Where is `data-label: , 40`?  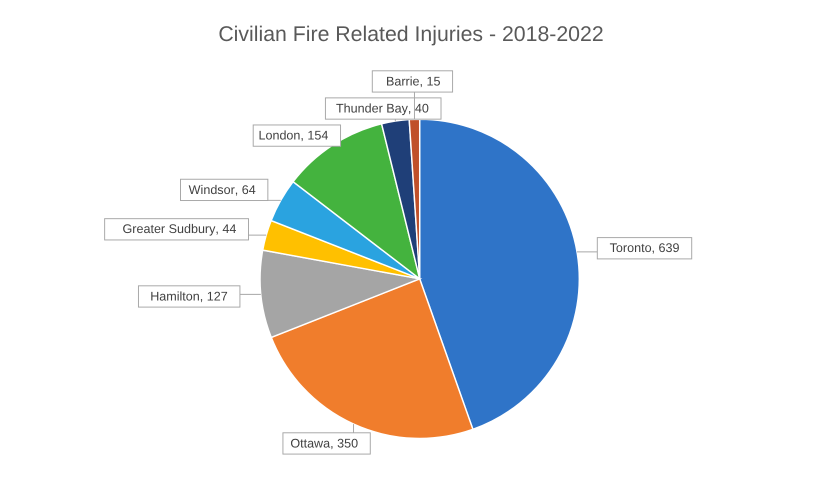 data-label: , 40 is located at coordinates (418, 108).